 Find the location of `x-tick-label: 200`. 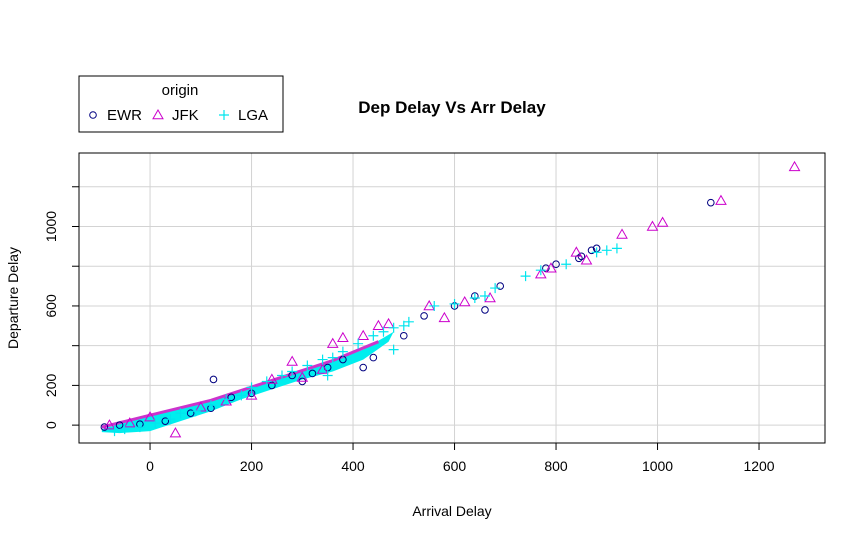

x-tick-label: 200 is located at coordinates (252, 466).